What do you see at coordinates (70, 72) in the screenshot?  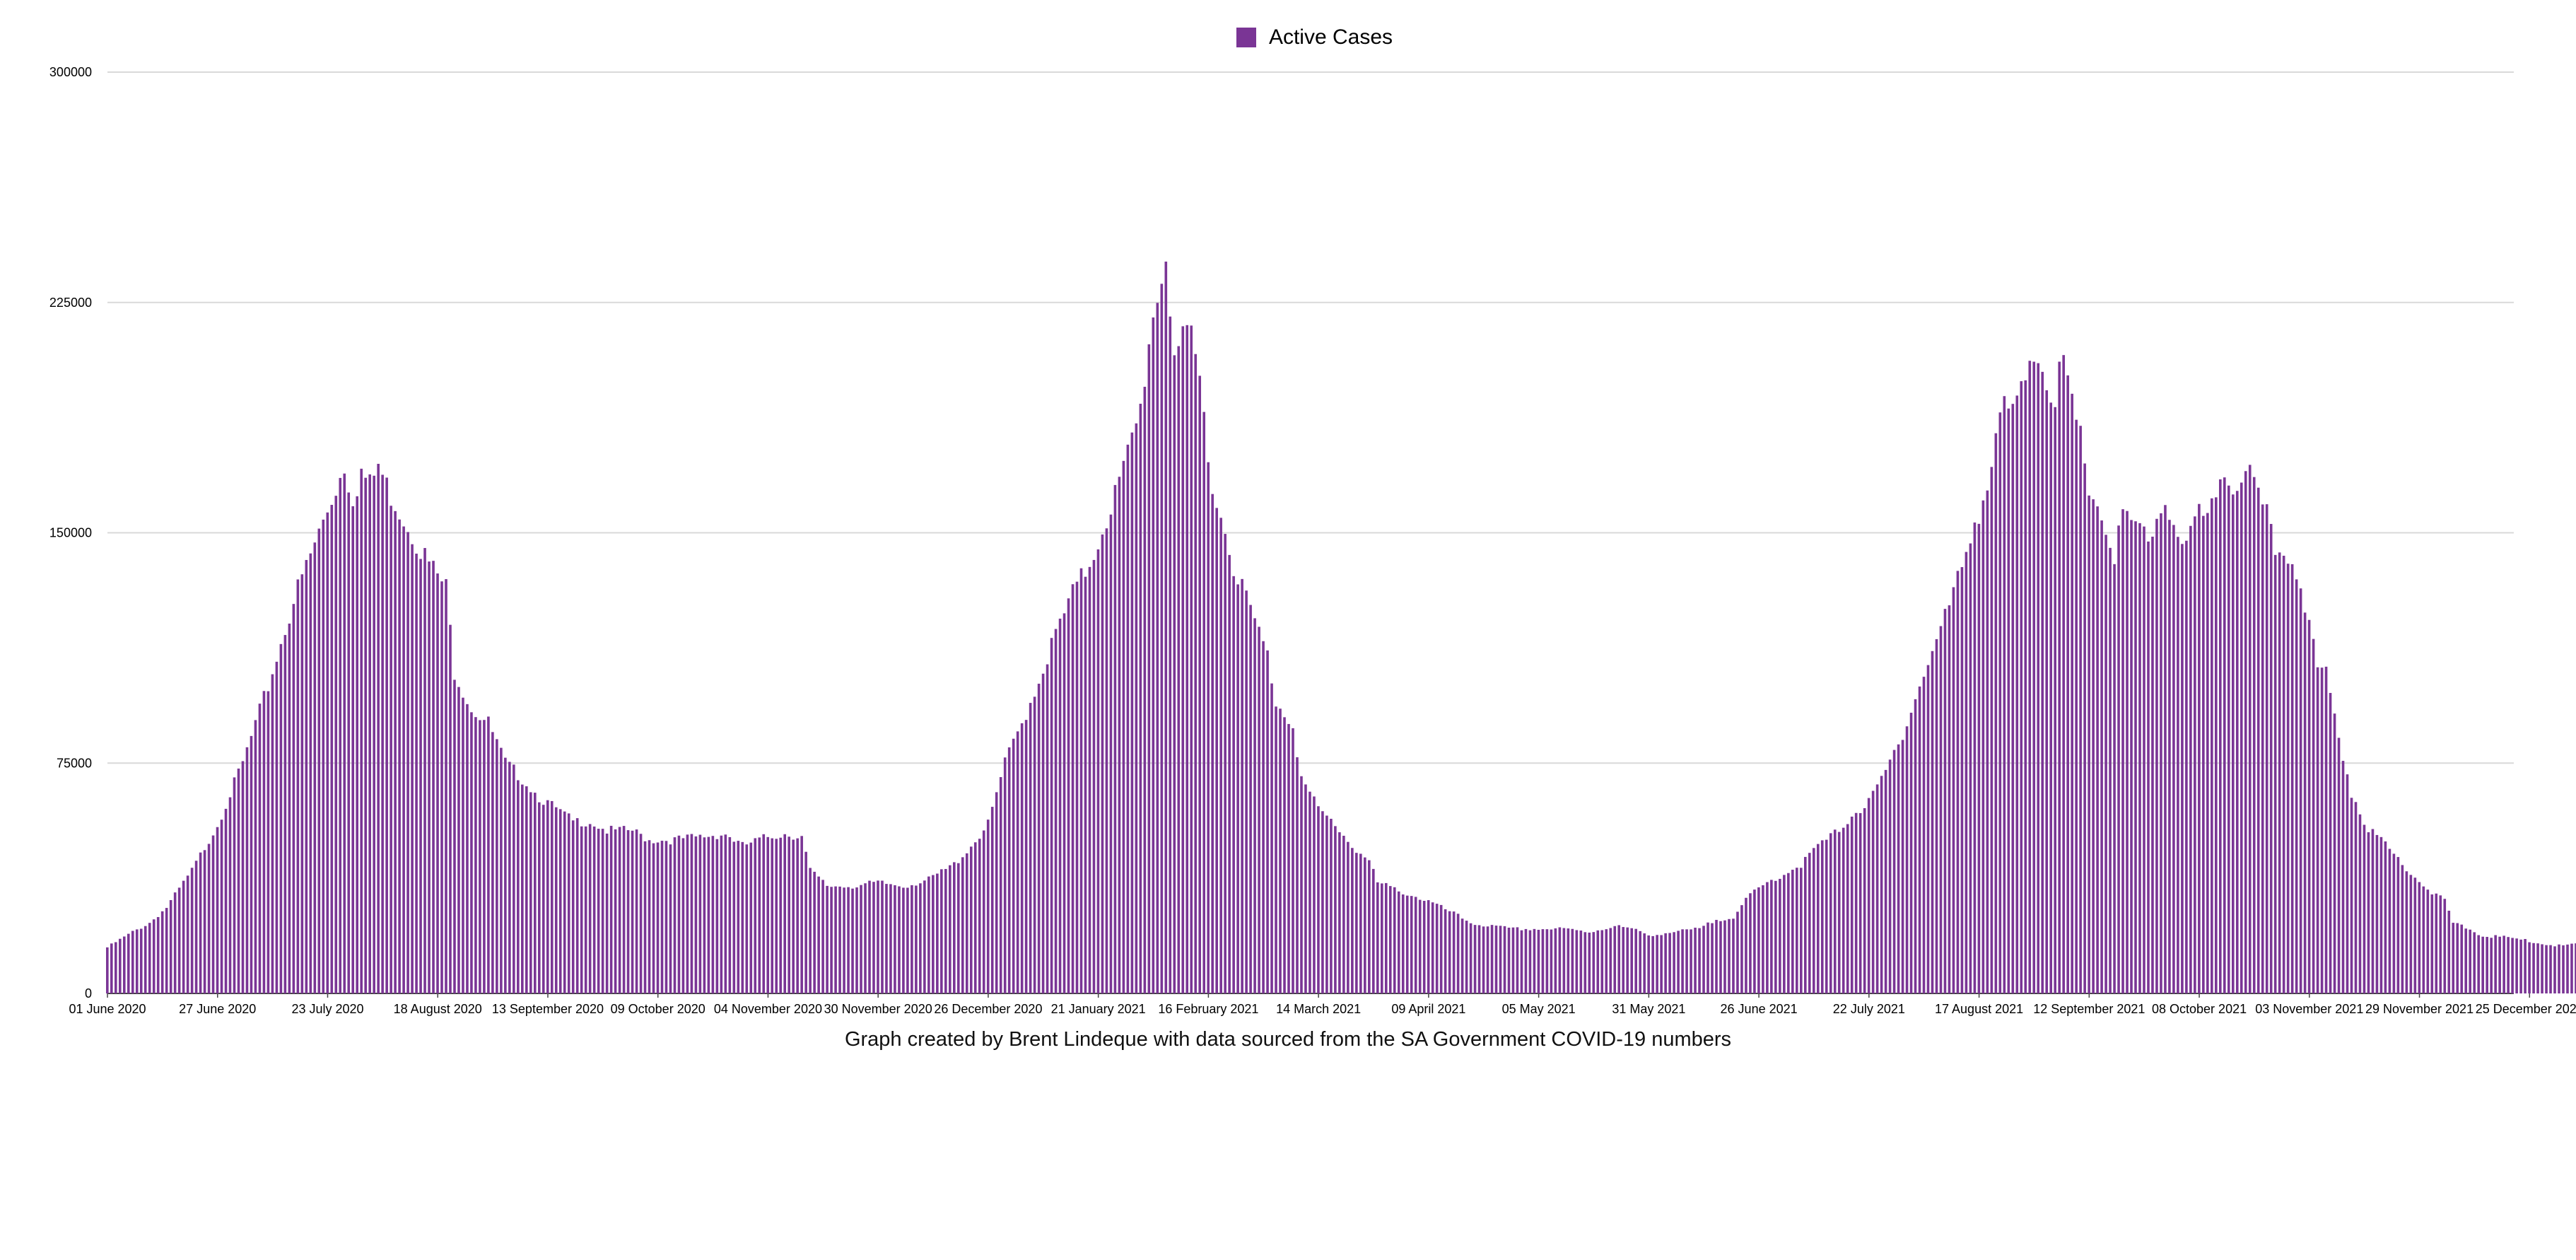 I see `y-tick-label: 300000` at bounding box center [70, 72].